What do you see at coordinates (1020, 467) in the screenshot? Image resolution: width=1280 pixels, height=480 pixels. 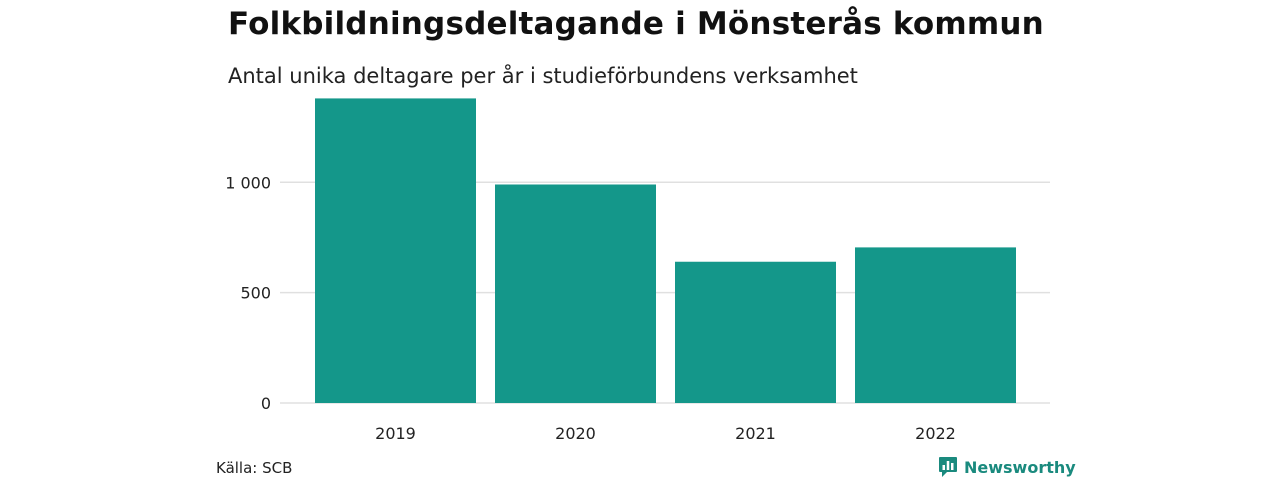 I see `brand-name: Newsworthy` at bounding box center [1020, 467].